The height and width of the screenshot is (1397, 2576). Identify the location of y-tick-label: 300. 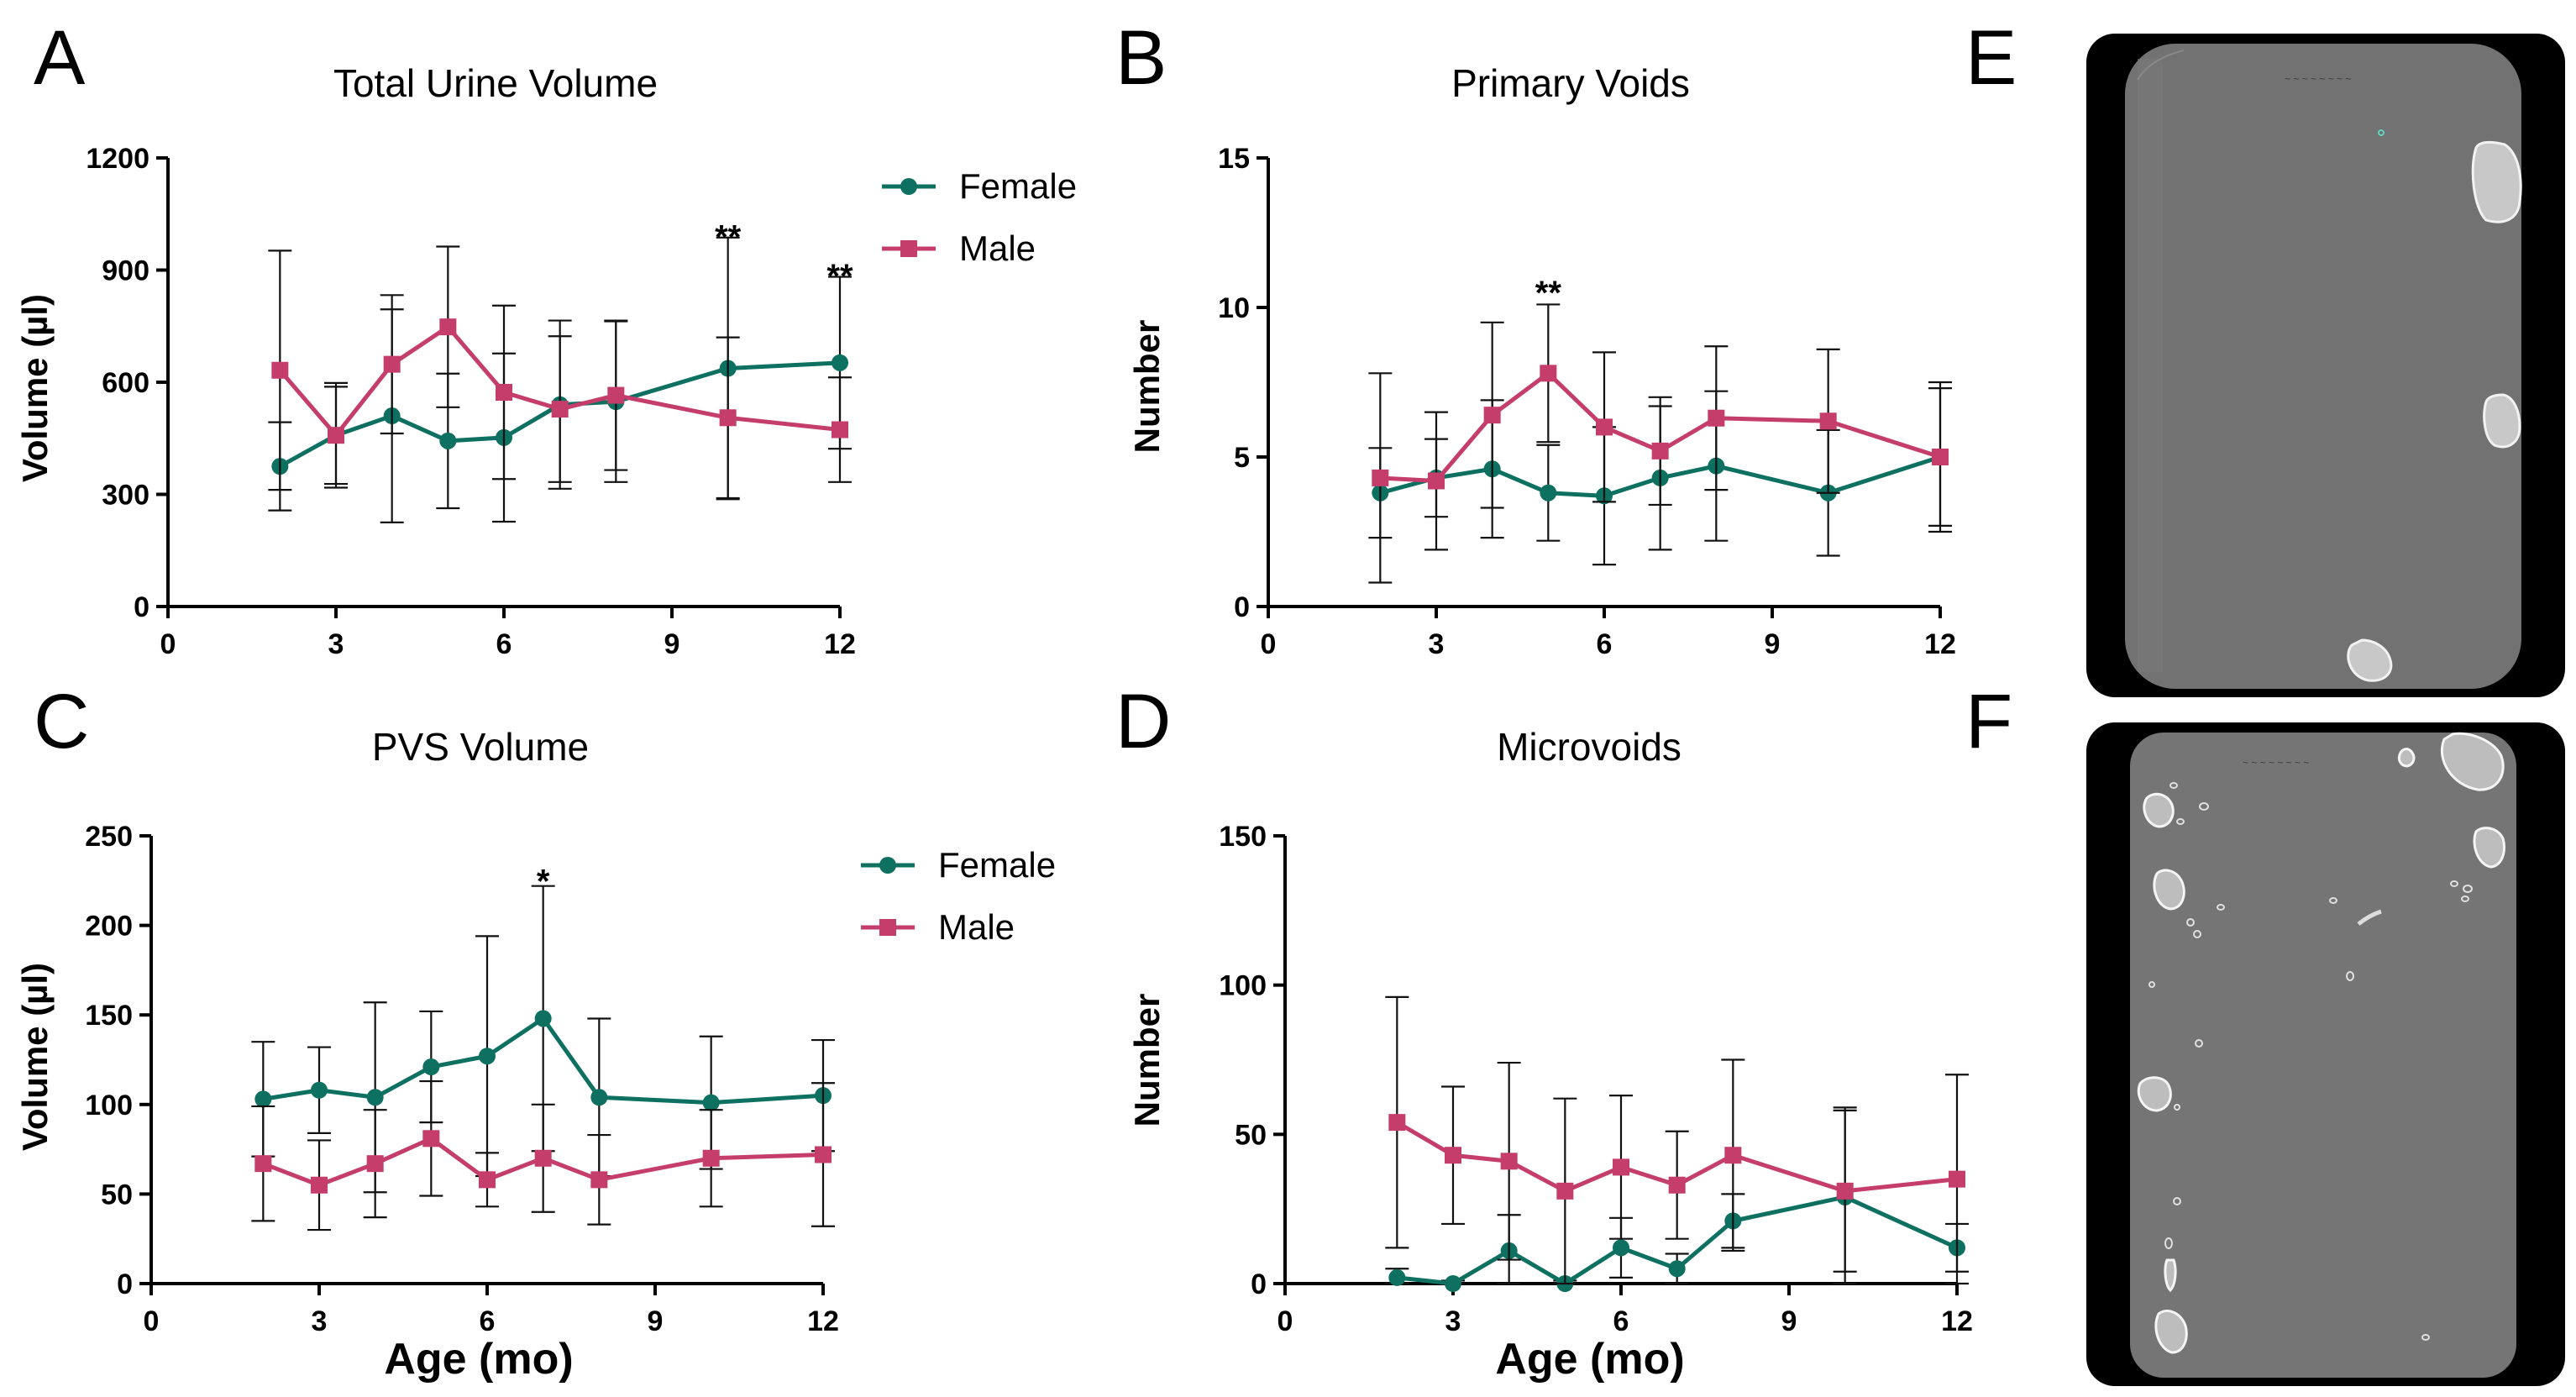
(126, 496).